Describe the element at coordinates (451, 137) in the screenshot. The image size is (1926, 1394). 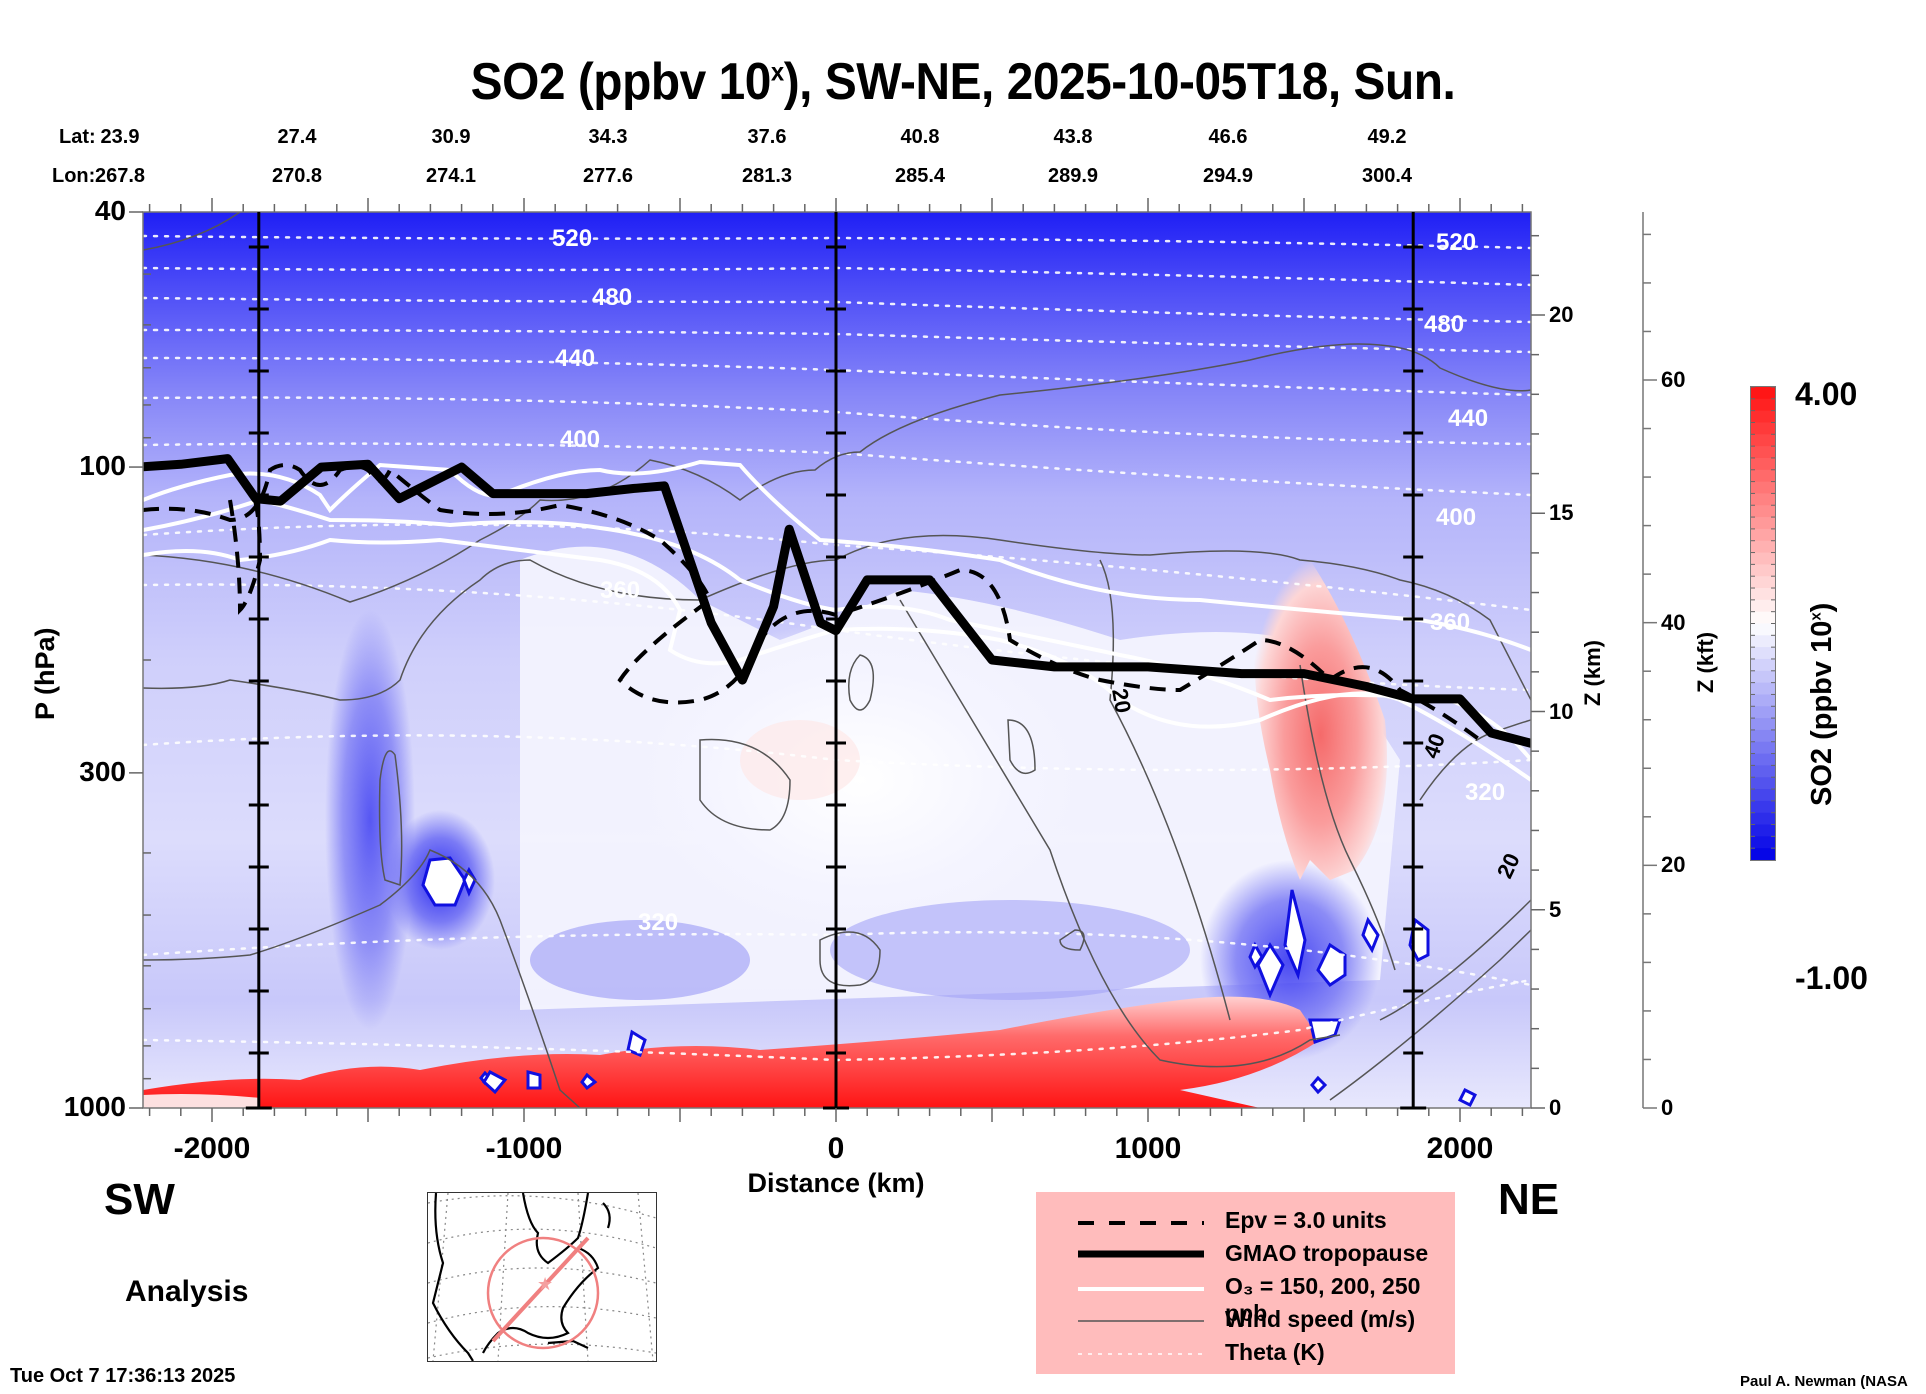
I see `lat-value: 30.9` at that location.